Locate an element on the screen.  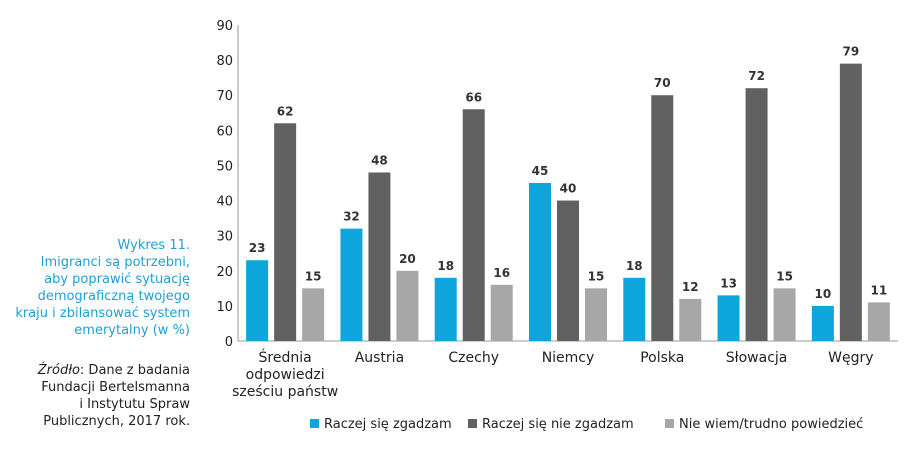
x-tick-label: Słowacja is located at coordinates (757, 358).